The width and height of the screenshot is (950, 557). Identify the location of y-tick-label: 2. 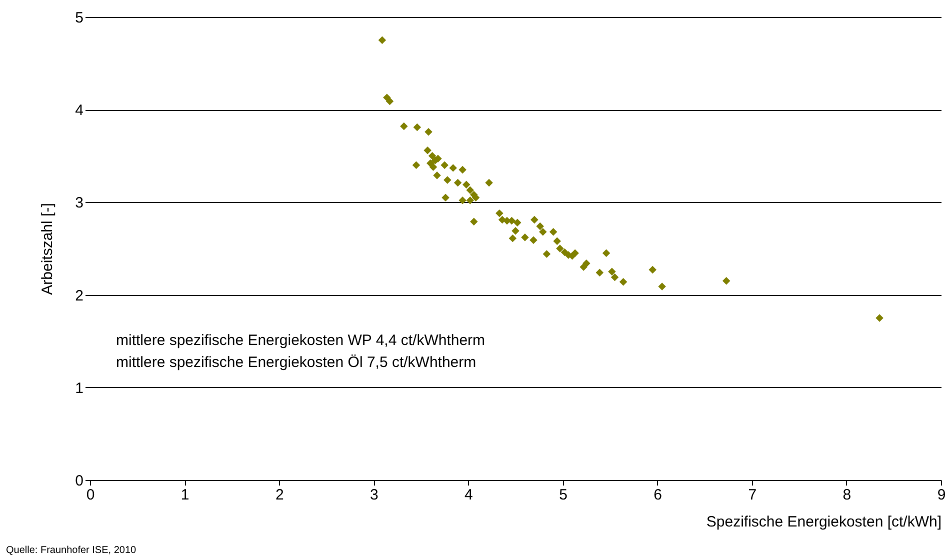
(79, 295).